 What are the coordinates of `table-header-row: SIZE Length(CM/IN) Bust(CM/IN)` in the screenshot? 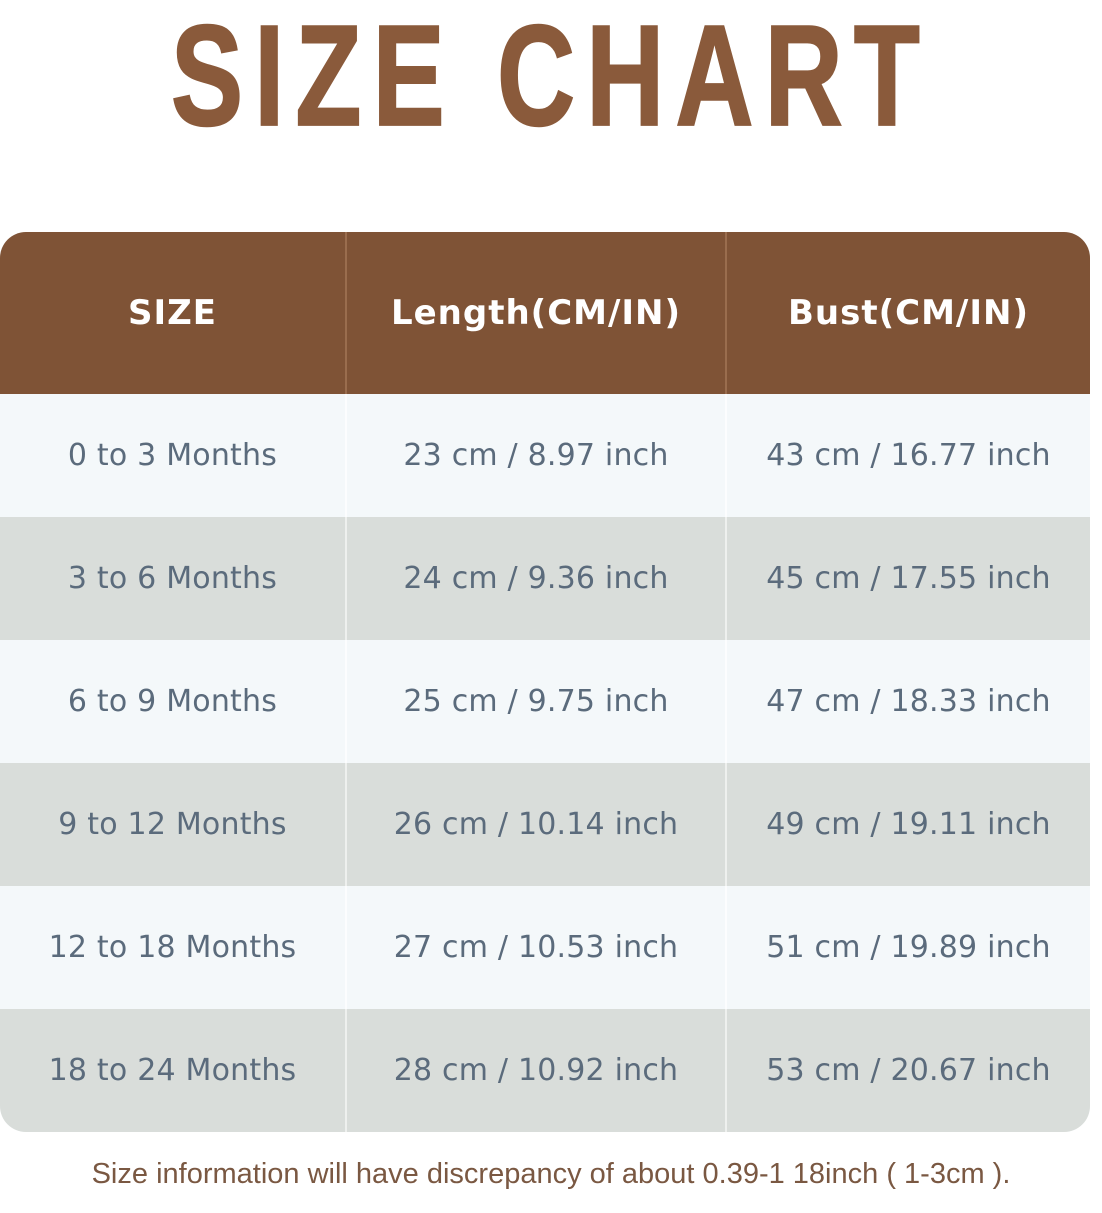 It's located at (545, 313).